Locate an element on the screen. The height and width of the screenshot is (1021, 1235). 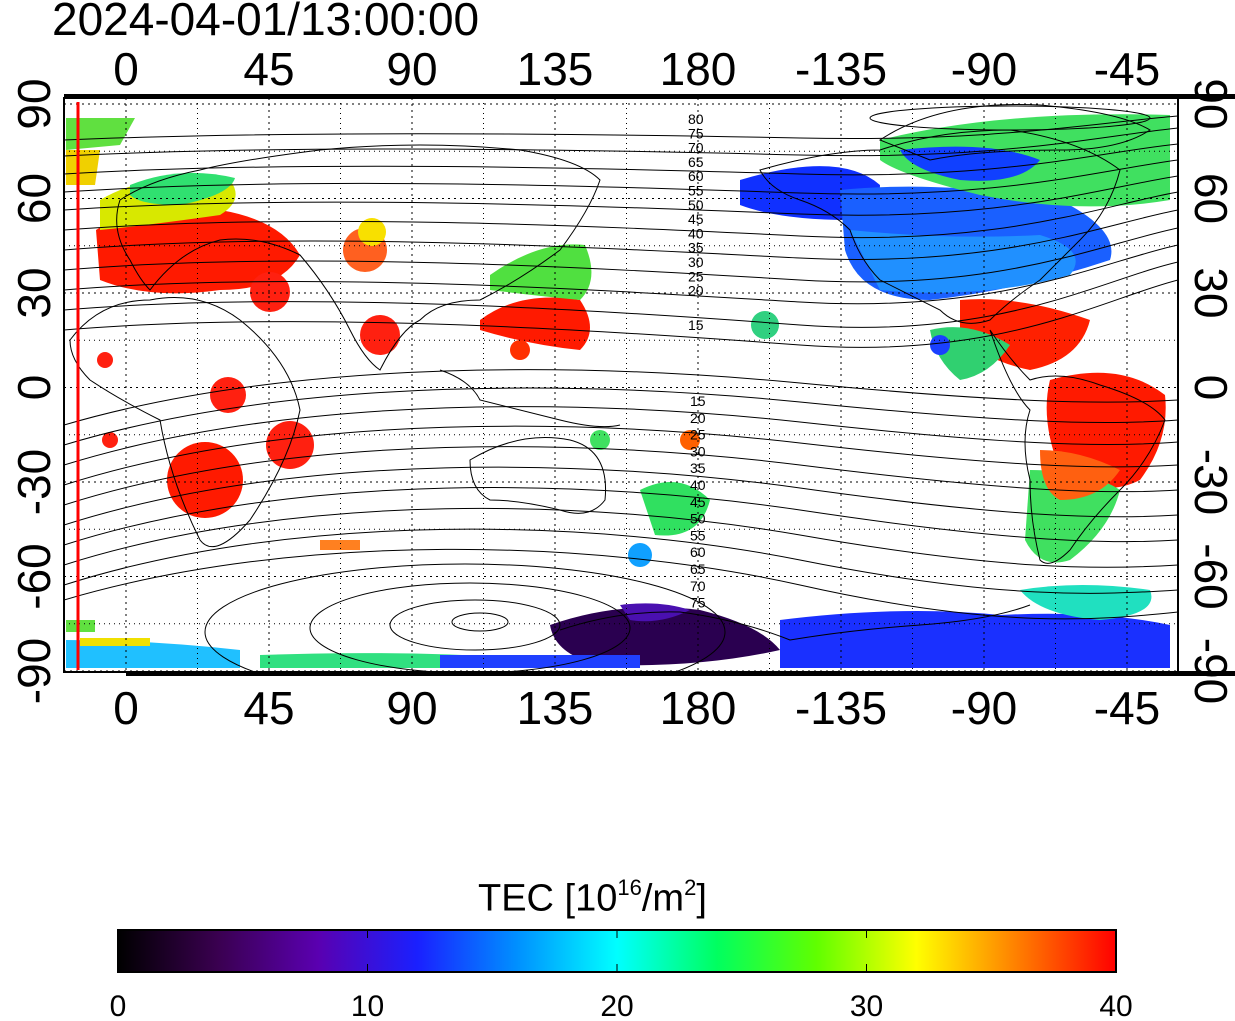
contour-label: 80 is located at coordinates (696, 119).